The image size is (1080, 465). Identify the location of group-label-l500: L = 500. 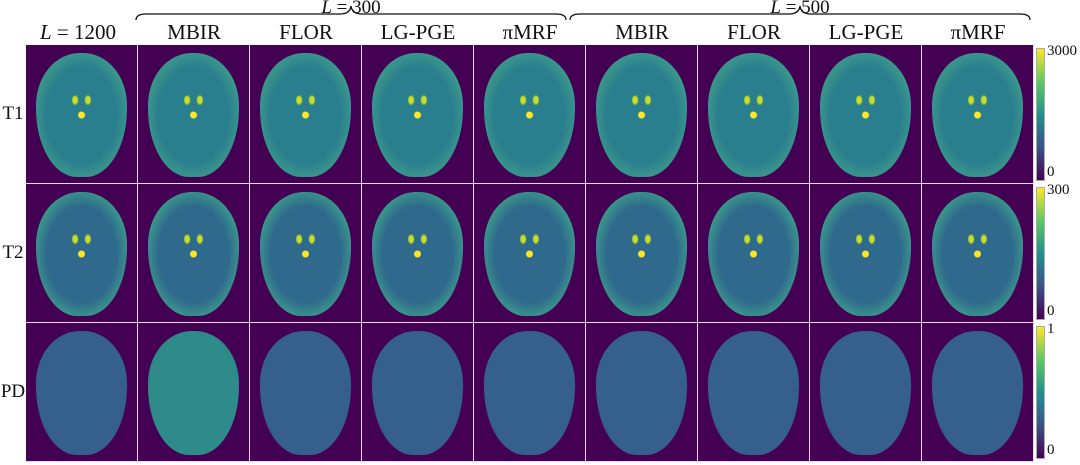
(800, 9).